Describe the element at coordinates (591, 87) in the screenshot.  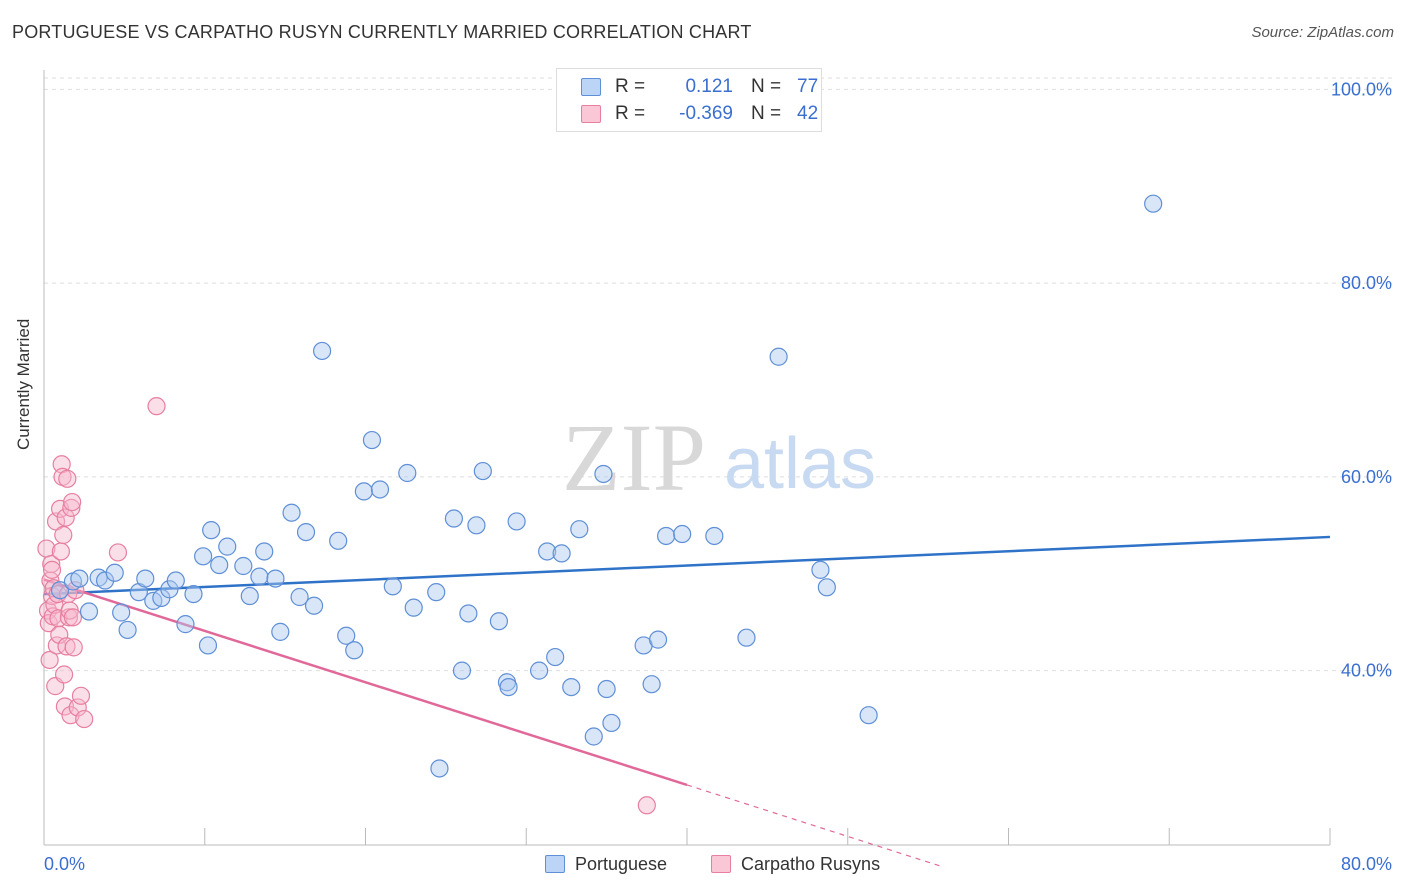
I see `legend-swatch-blue` at that location.